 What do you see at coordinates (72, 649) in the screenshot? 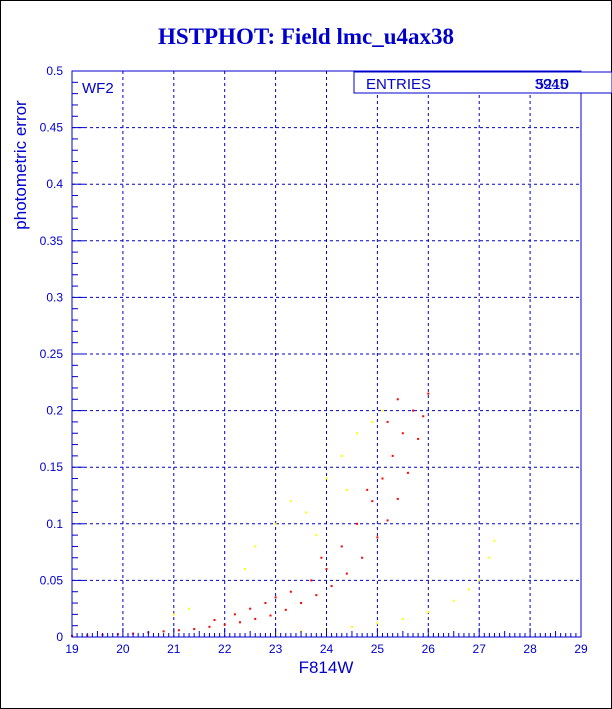
I see `x-tick-label: 19` at bounding box center [72, 649].